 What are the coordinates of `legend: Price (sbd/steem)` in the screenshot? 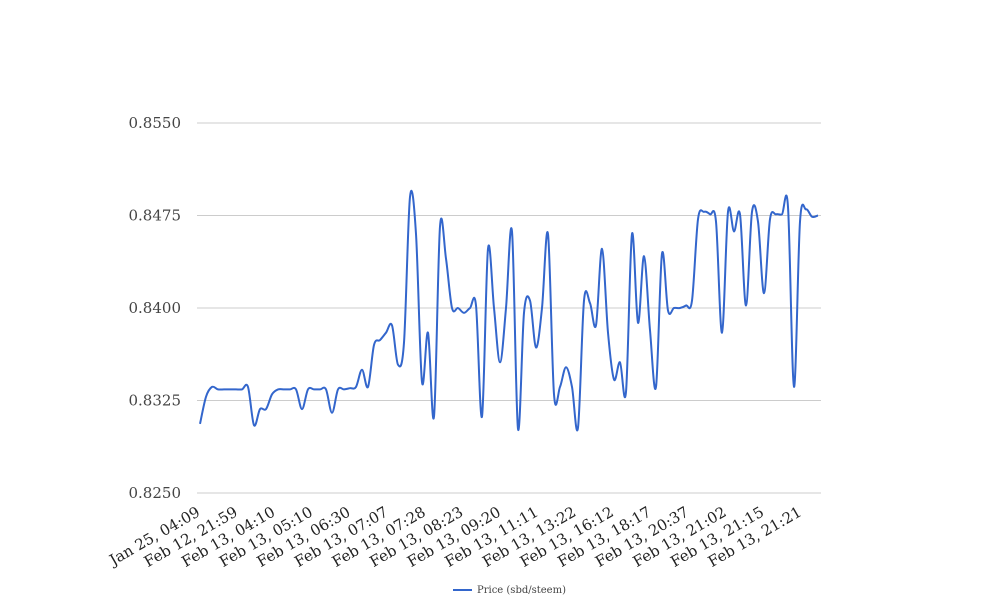 It's located at (509, 590).